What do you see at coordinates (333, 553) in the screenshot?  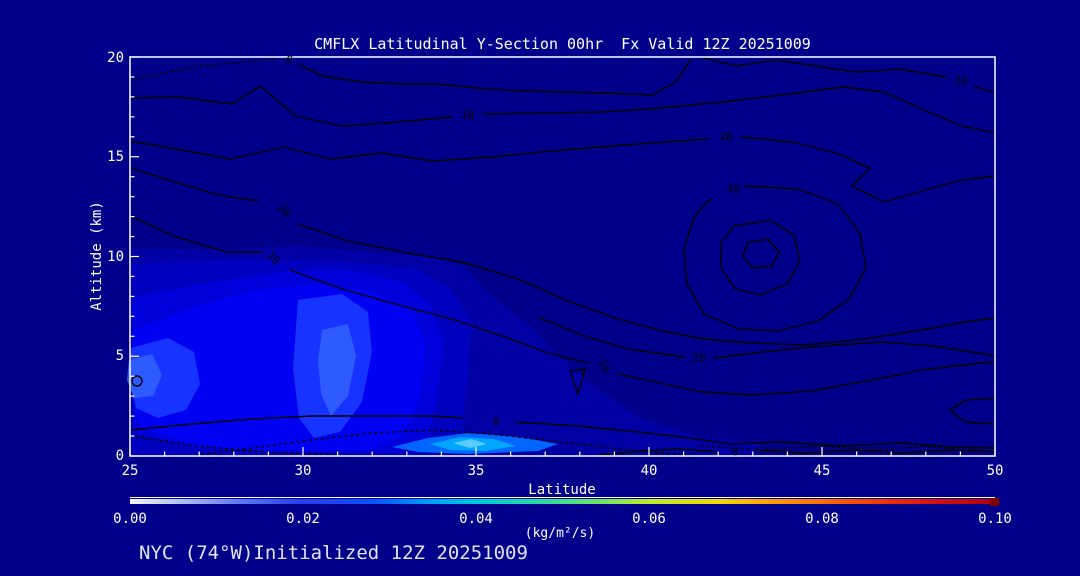 I see `run-info-text: NYC (74°W)Initialized 12Z 20251009` at bounding box center [333, 553].